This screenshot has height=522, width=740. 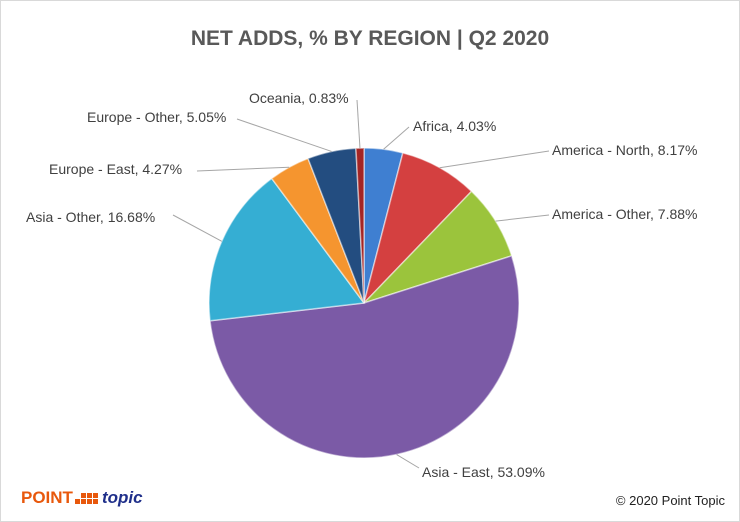 What do you see at coordinates (625, 150) in the screenshot?
I see `data-label: America - North, 8.17%` at bounding box center [625, 150].